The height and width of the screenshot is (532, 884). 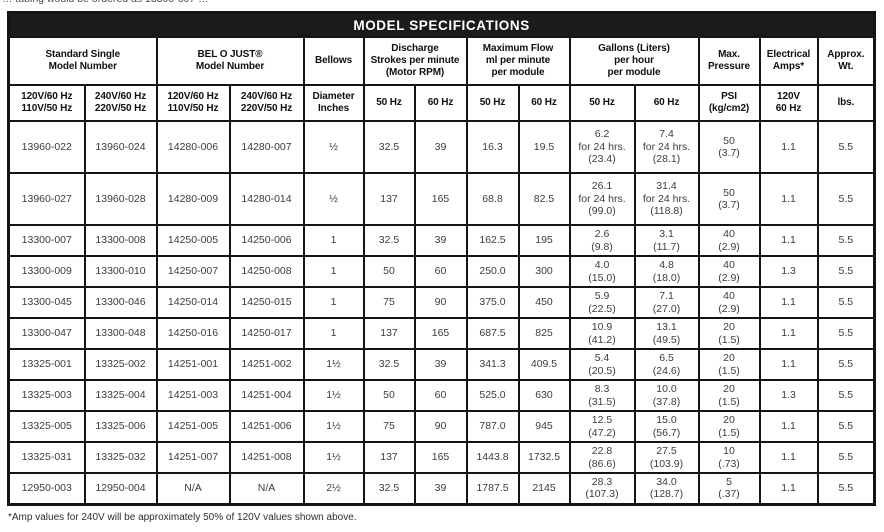 What do you see at coordinates (333, 147) in the screenshot?
I see `table-cell: ½` at bounding box center [333, 147].